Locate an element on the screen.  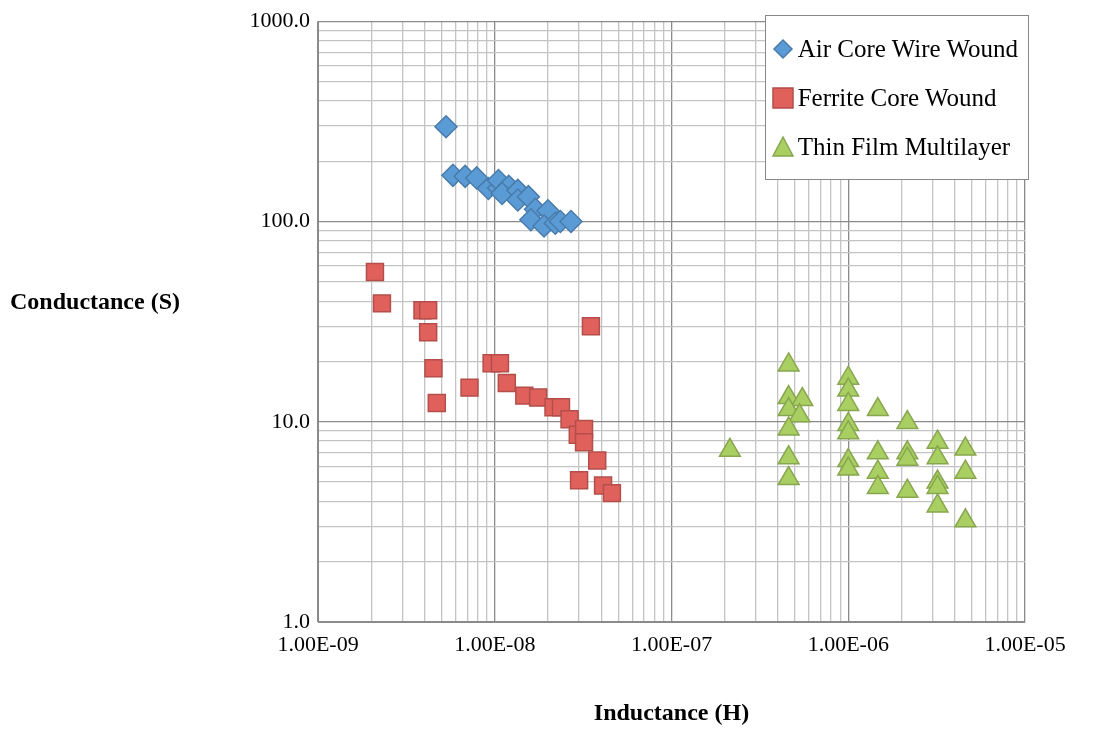
legend-label: Ferrite Core Wound is located at coordinates (897, 97).